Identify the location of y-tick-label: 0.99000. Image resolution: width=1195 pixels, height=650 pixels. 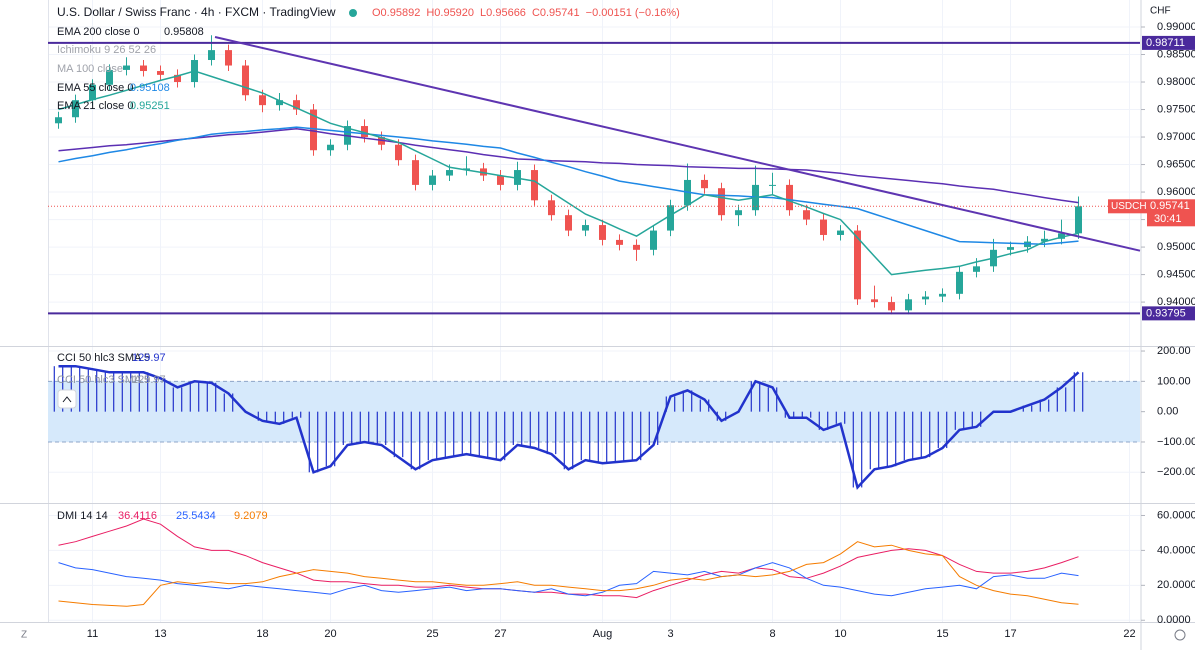
(1176, 27).